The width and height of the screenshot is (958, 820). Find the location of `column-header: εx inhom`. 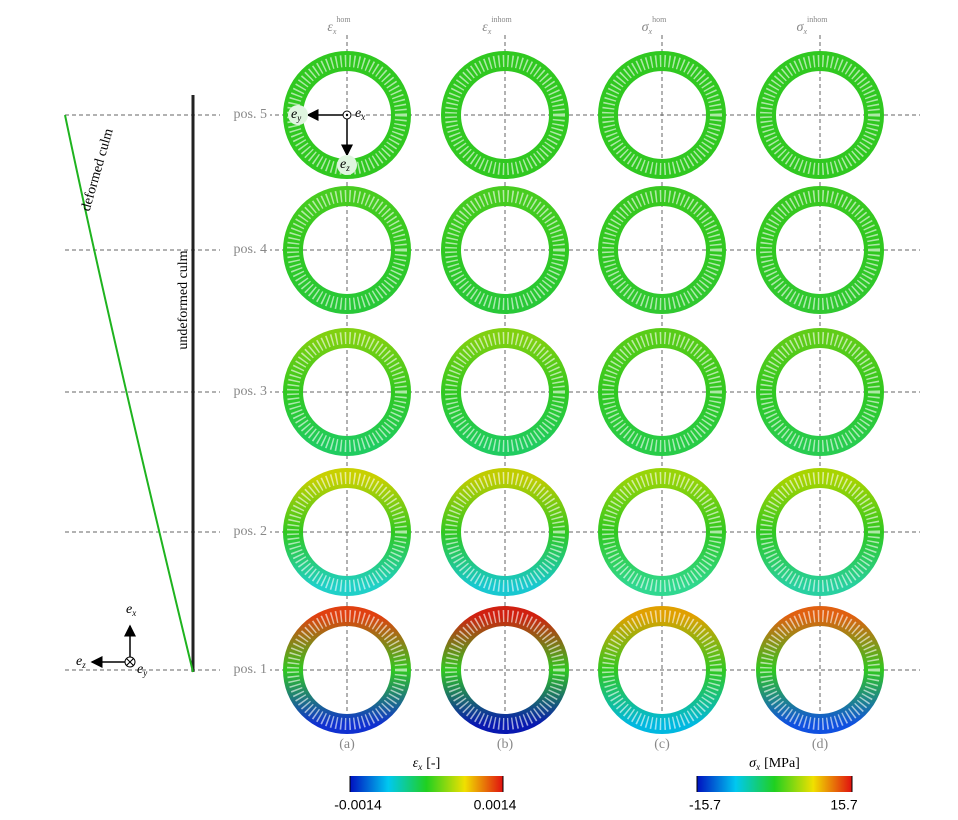

column-header: εx inhom is located at coordinates (497, 25).